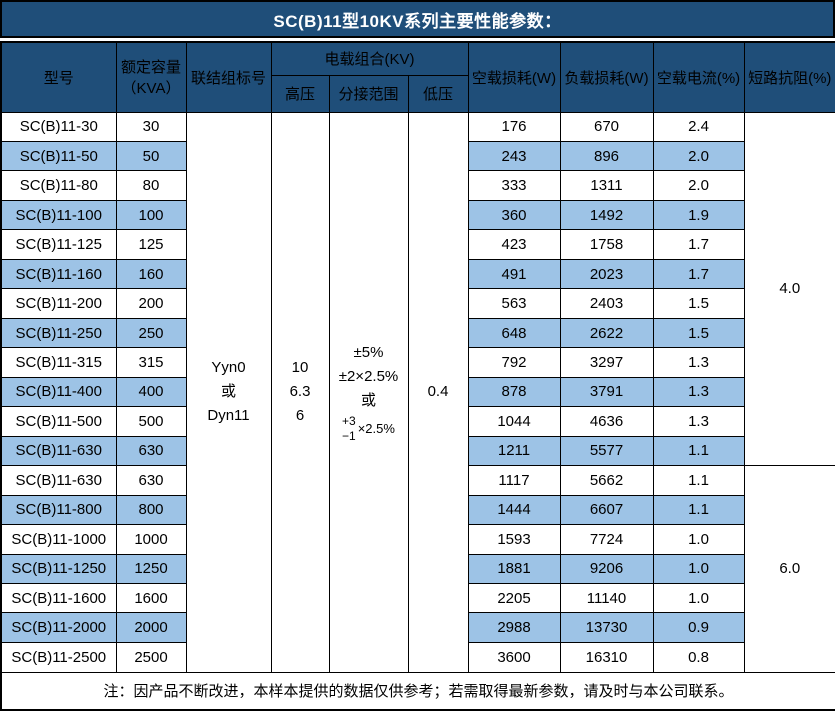 The width and height of the screenshot is (835, 711). What do you see at coordinates (58, 185) in the screenshot?
I see `cell-model: SC(B)11-80` at bounding box center [58, 185].